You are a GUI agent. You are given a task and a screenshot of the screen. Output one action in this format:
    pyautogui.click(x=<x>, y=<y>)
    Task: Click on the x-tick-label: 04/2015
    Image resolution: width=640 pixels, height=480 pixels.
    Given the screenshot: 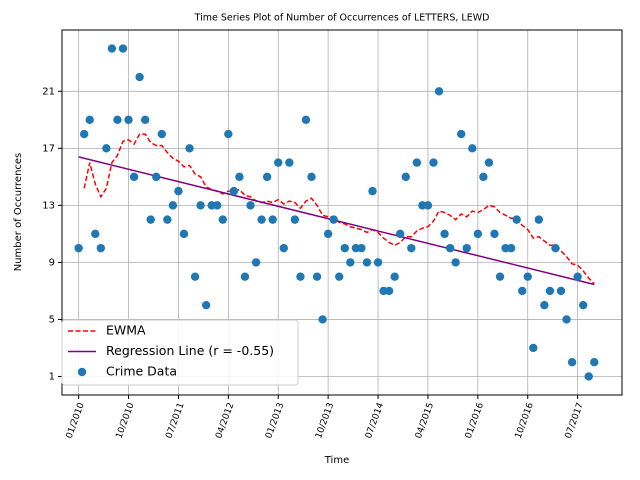 What is the action you would take?
    pyautogui.click(x=425, y=420)
    